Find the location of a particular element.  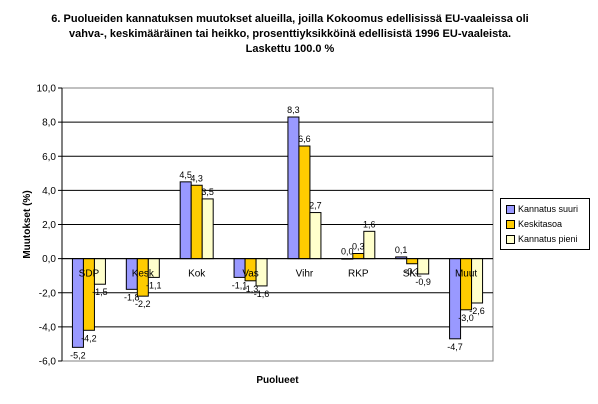

chart-title-line-3: Laskettu 100.0 % is located at coordinates (290, 49).